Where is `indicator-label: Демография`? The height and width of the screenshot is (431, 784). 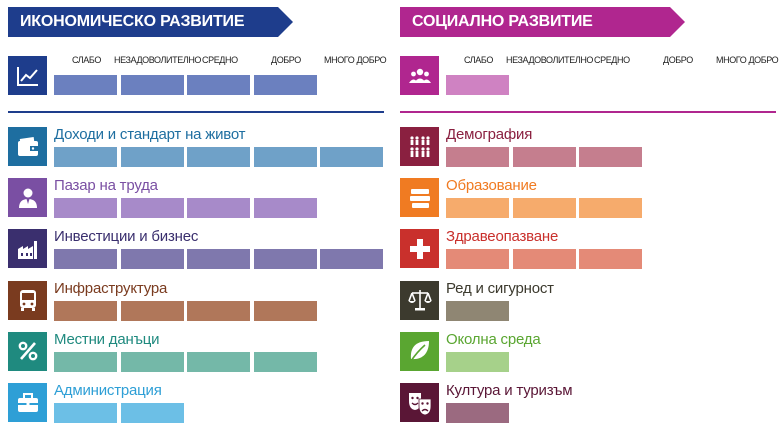 indicator-label: Демография is located at coordinates (489, 134).